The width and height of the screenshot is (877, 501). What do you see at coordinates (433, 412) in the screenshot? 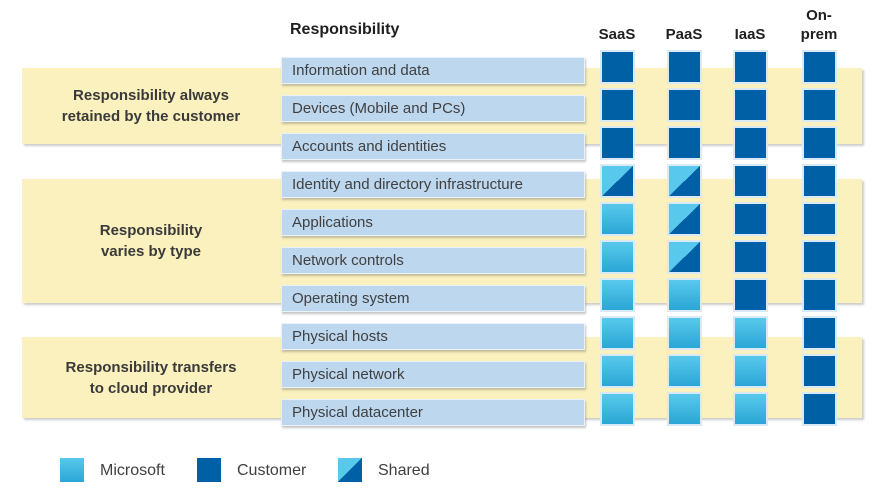
I see `row-label-physical-datacenter: Physical datacenter` at bounding box center [433, 412].